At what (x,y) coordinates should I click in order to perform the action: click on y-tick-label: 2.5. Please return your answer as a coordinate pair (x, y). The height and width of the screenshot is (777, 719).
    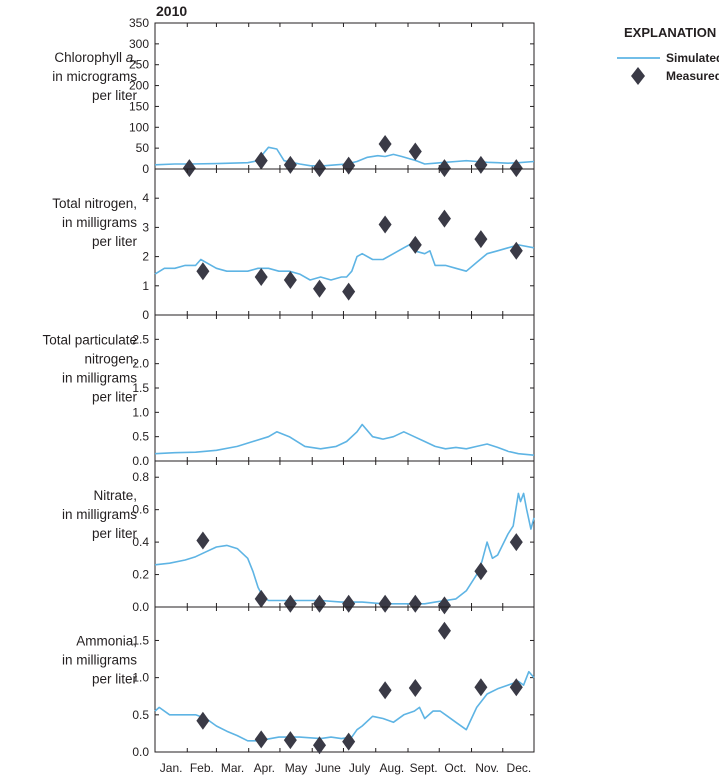
    Looking at the image, I should click on (140, 339).